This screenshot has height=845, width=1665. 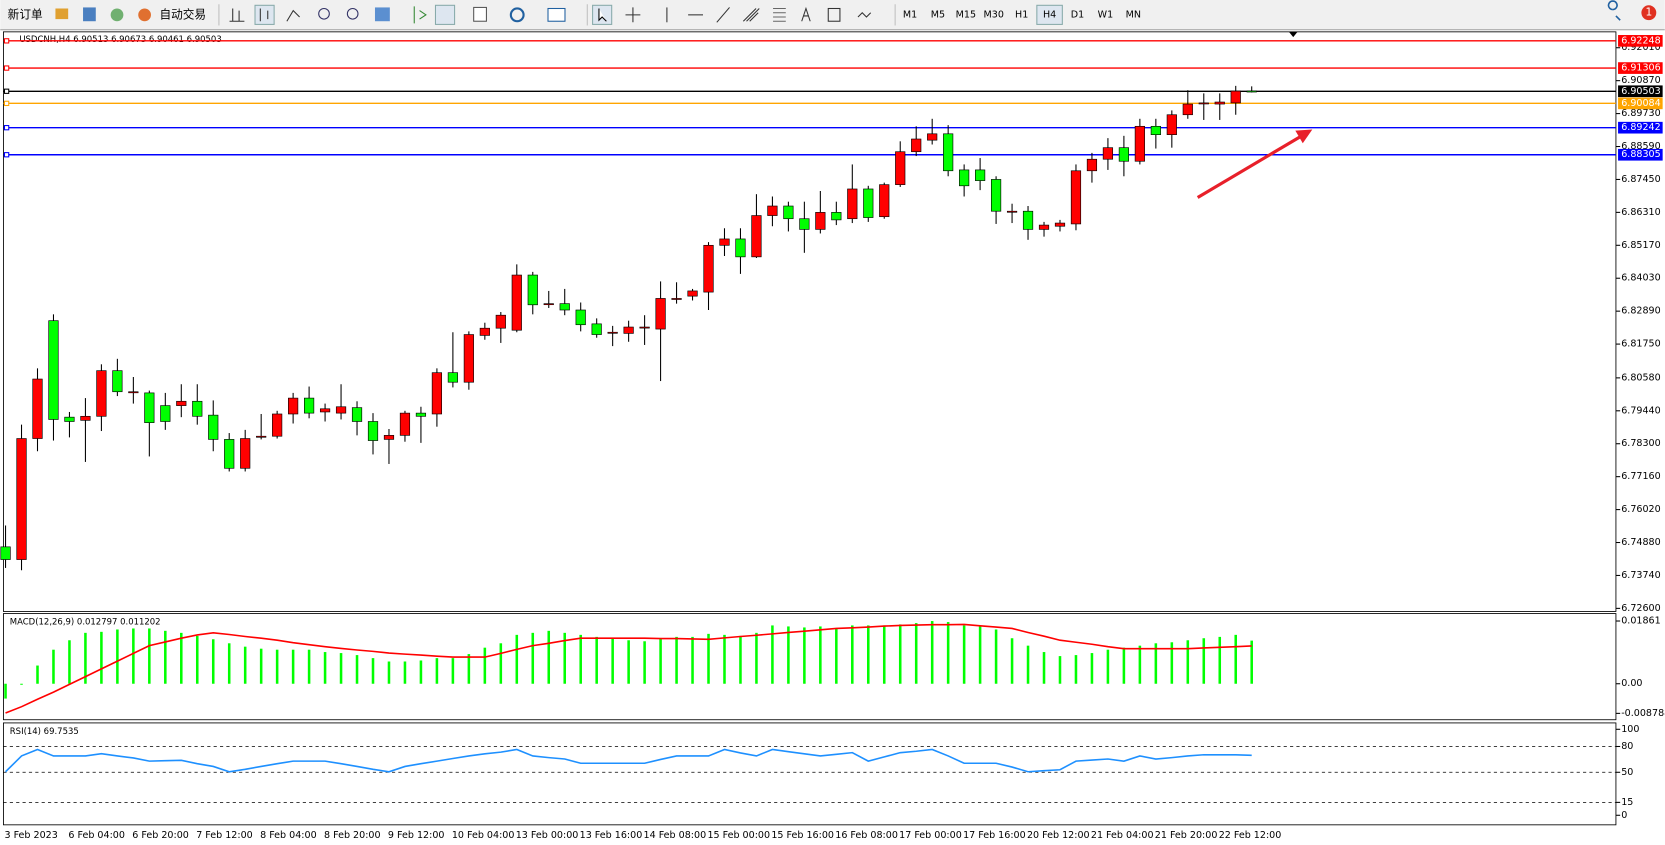 I want to click on timeframe-button: M5, so click(x=938, y=14).